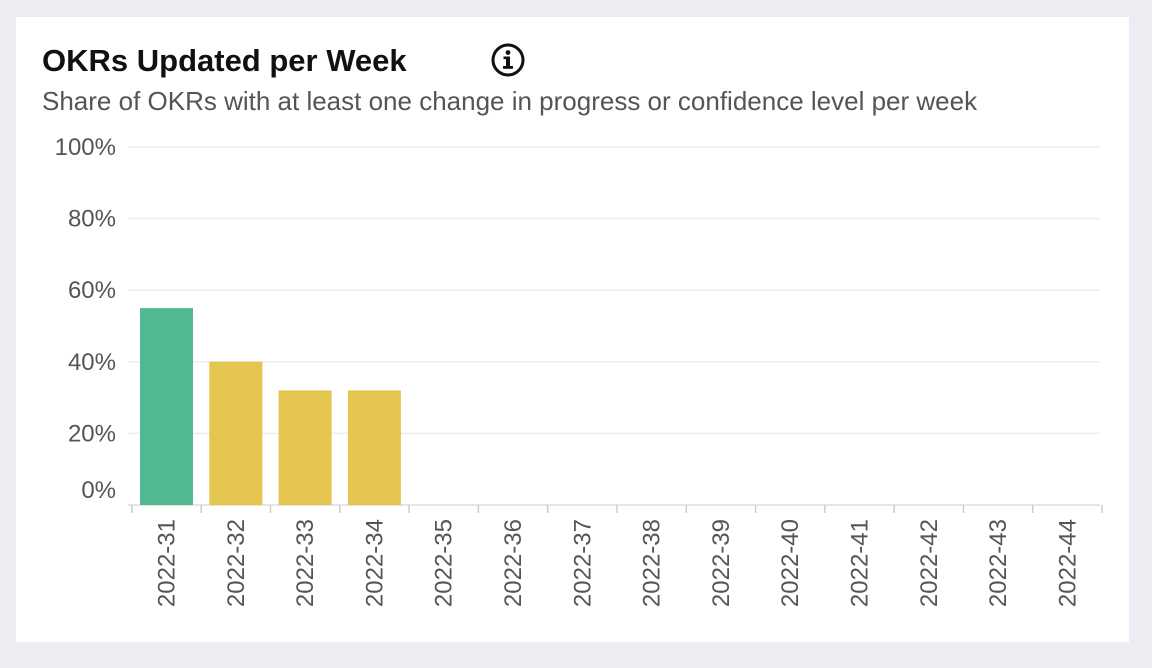 The image size is (1152, 668). I want to click on y-tick-label: 40%, so click(92, 362).